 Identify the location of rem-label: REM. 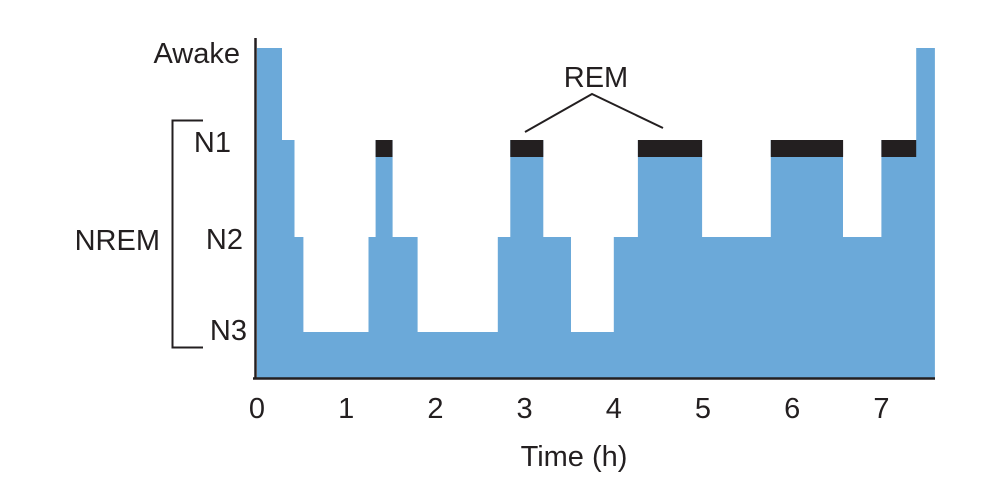
(596, 78).